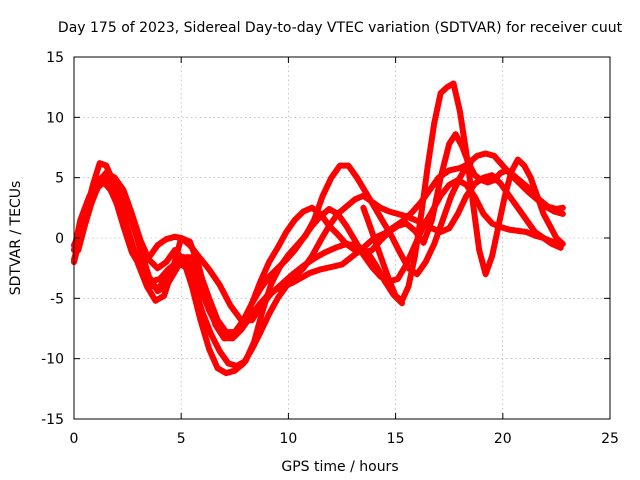 The image size is (640, 480). What do you see at coordinates (181, 439) in the screenshot?
I see `x-tick-label: 5` at bounding box center [181, 439].